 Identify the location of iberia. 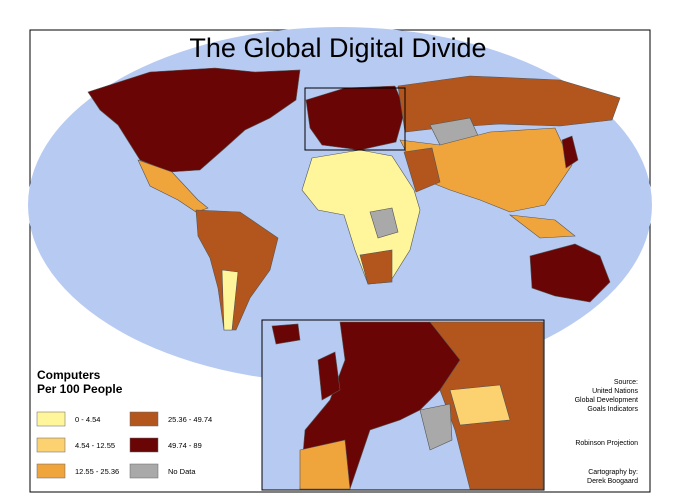
(325, 464).